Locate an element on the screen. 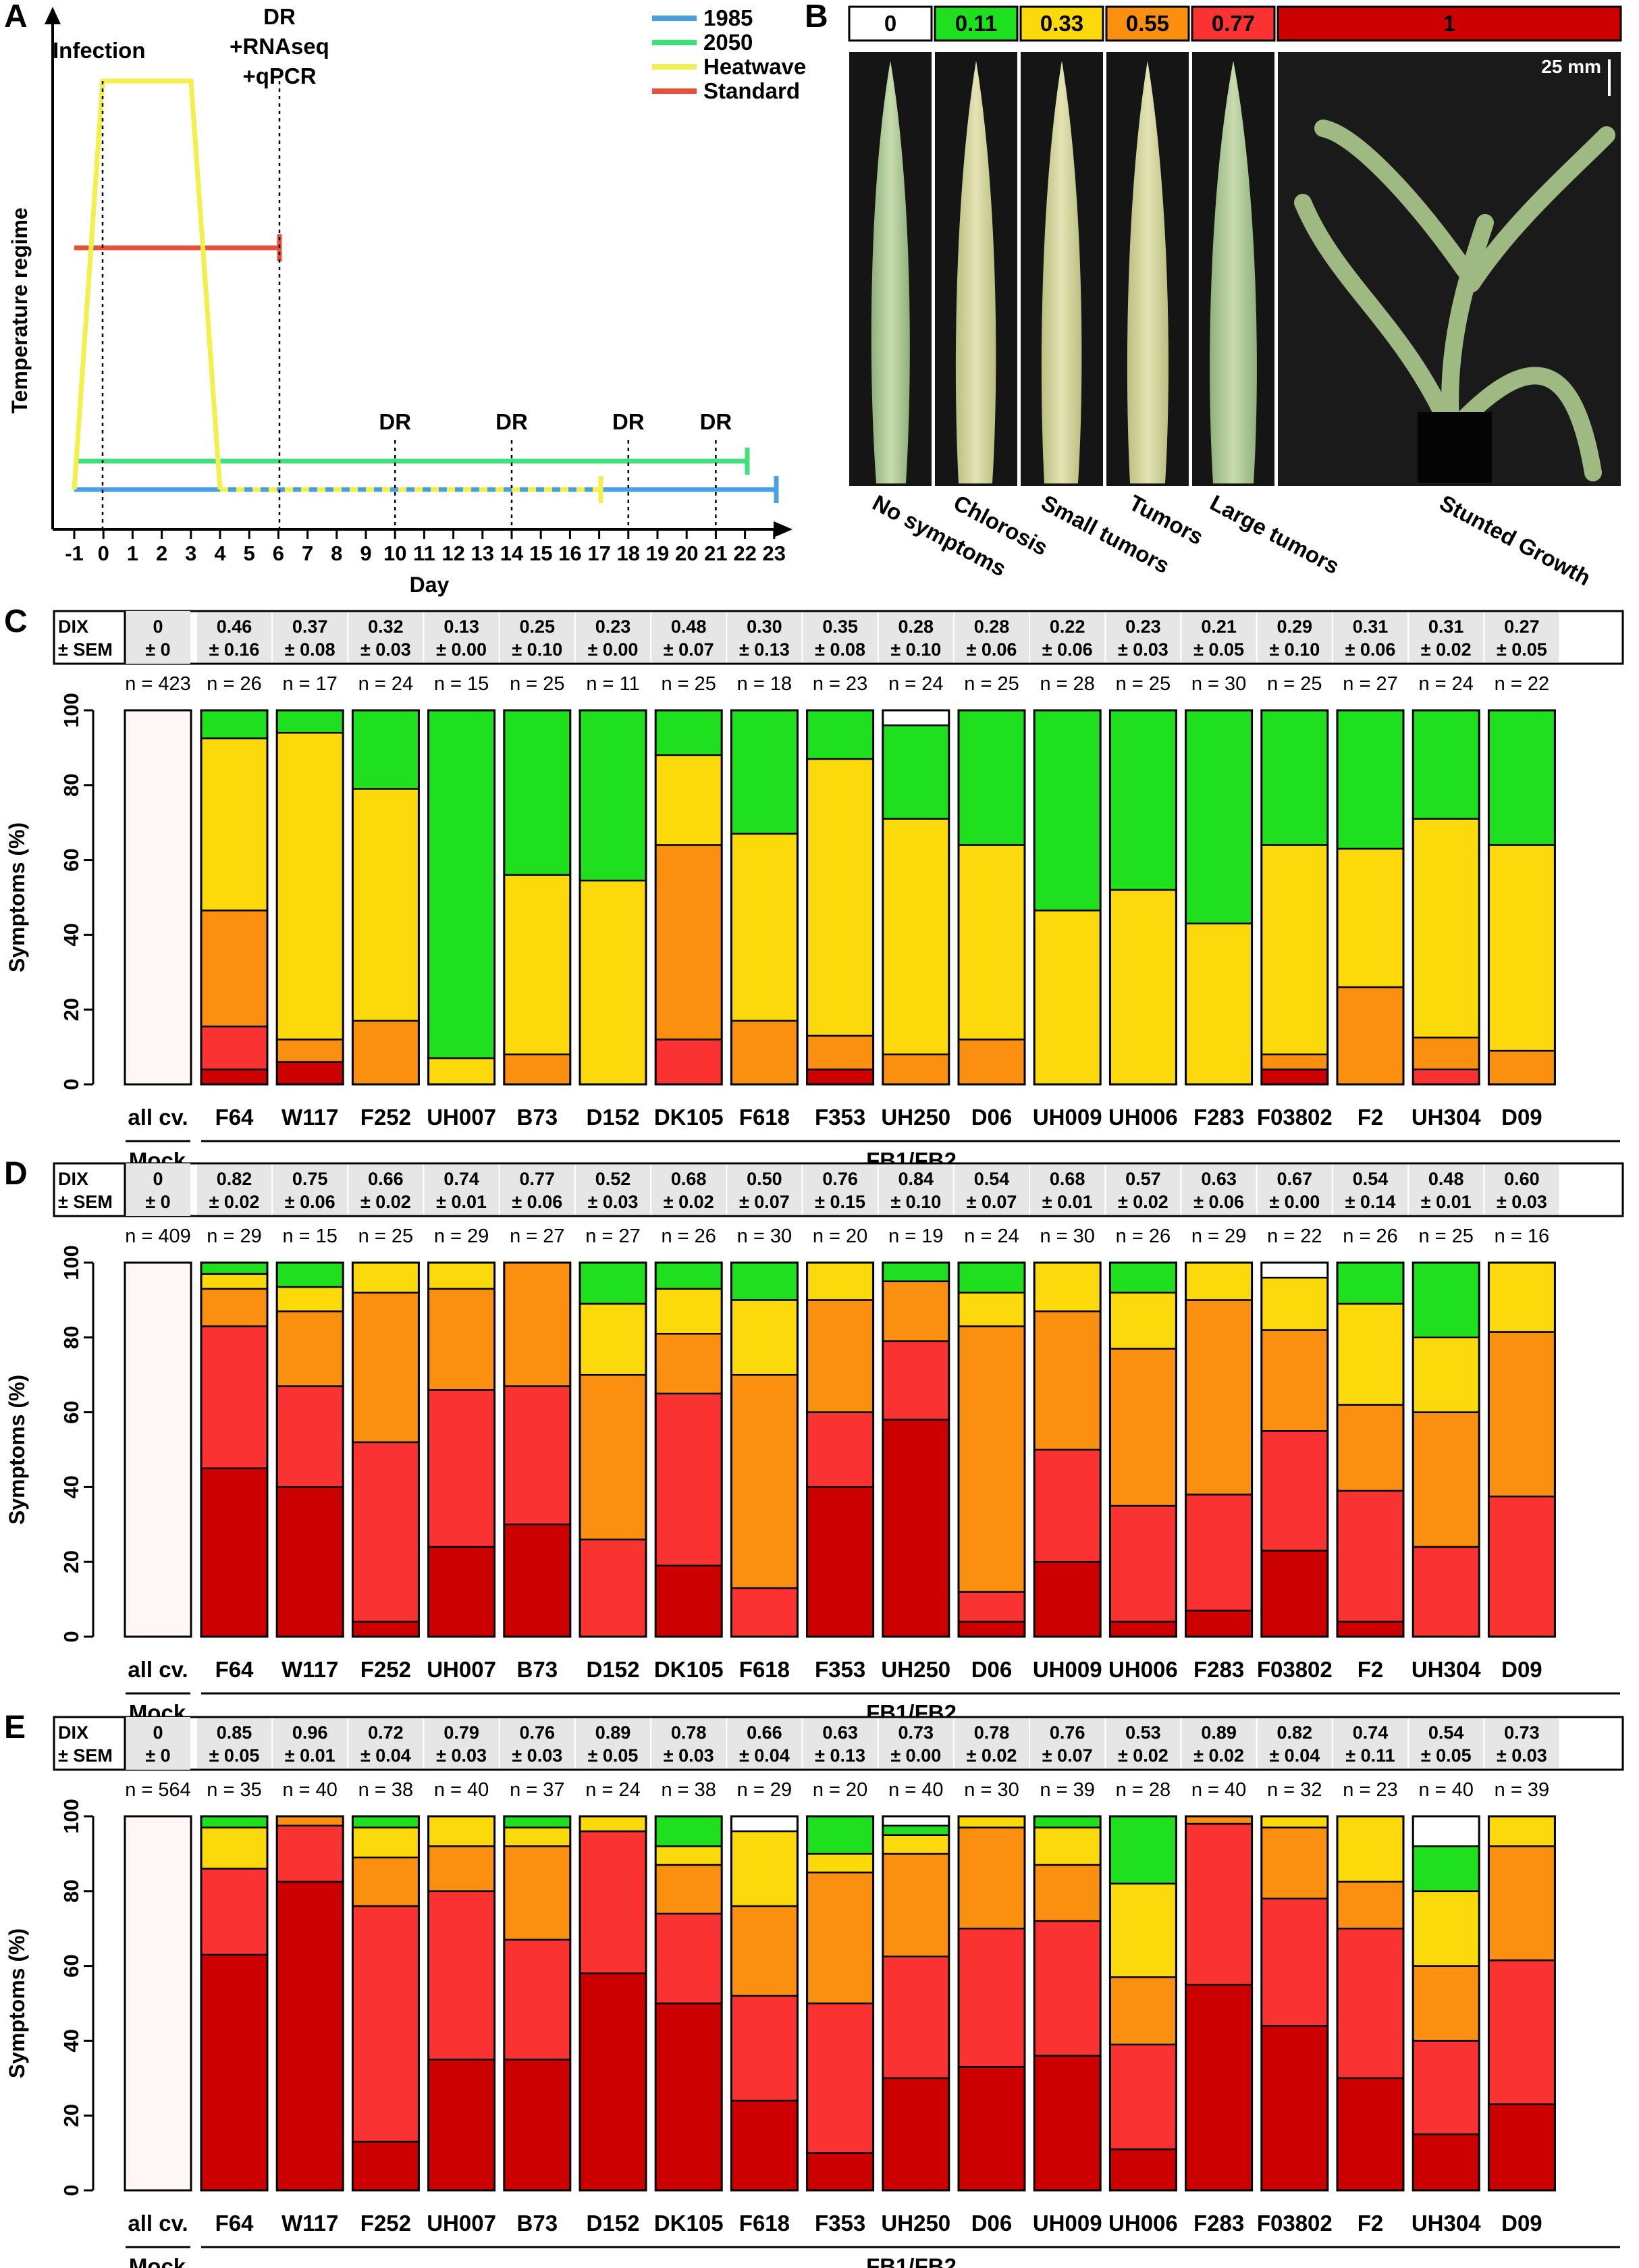 Image resolution: width=1639 pixels, height=2268 pixels. category-label: F03802 is located at coordinates (1295, 1117).